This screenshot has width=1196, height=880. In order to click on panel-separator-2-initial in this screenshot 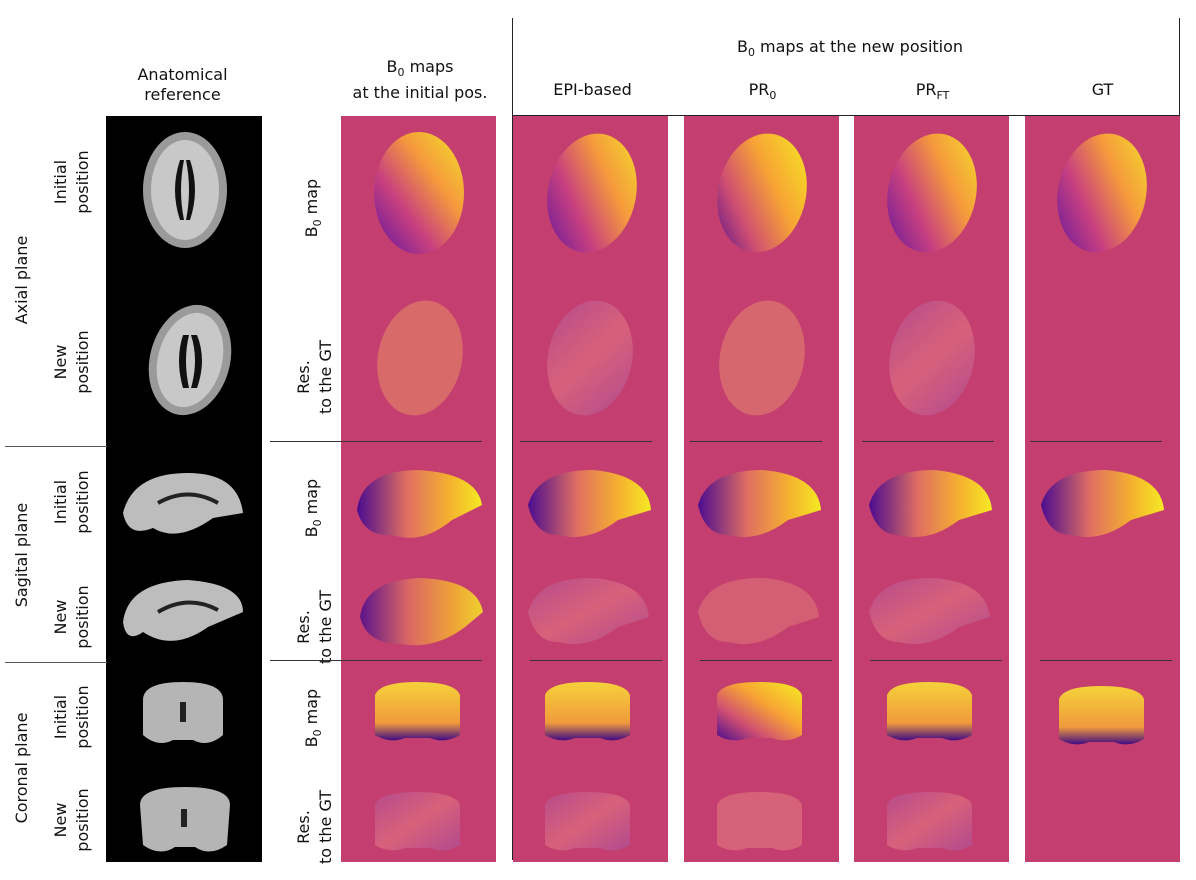, I will do `click(376, 660)`.